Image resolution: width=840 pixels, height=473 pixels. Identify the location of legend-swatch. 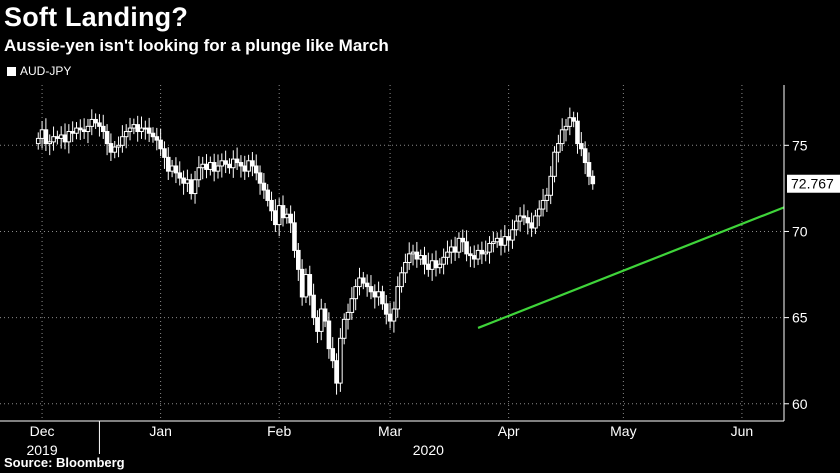
(11, 71).